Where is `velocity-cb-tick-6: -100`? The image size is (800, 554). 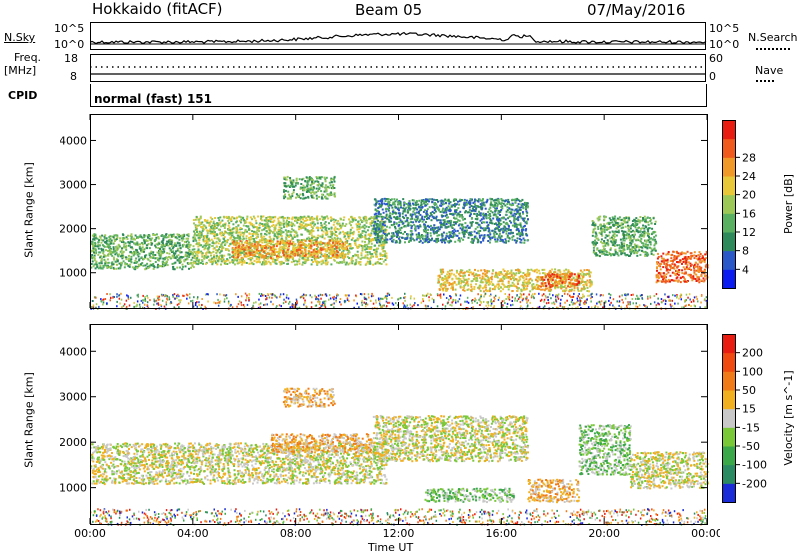
velocity-cb-tick-6: -100 is located at coordinates (754, 465).